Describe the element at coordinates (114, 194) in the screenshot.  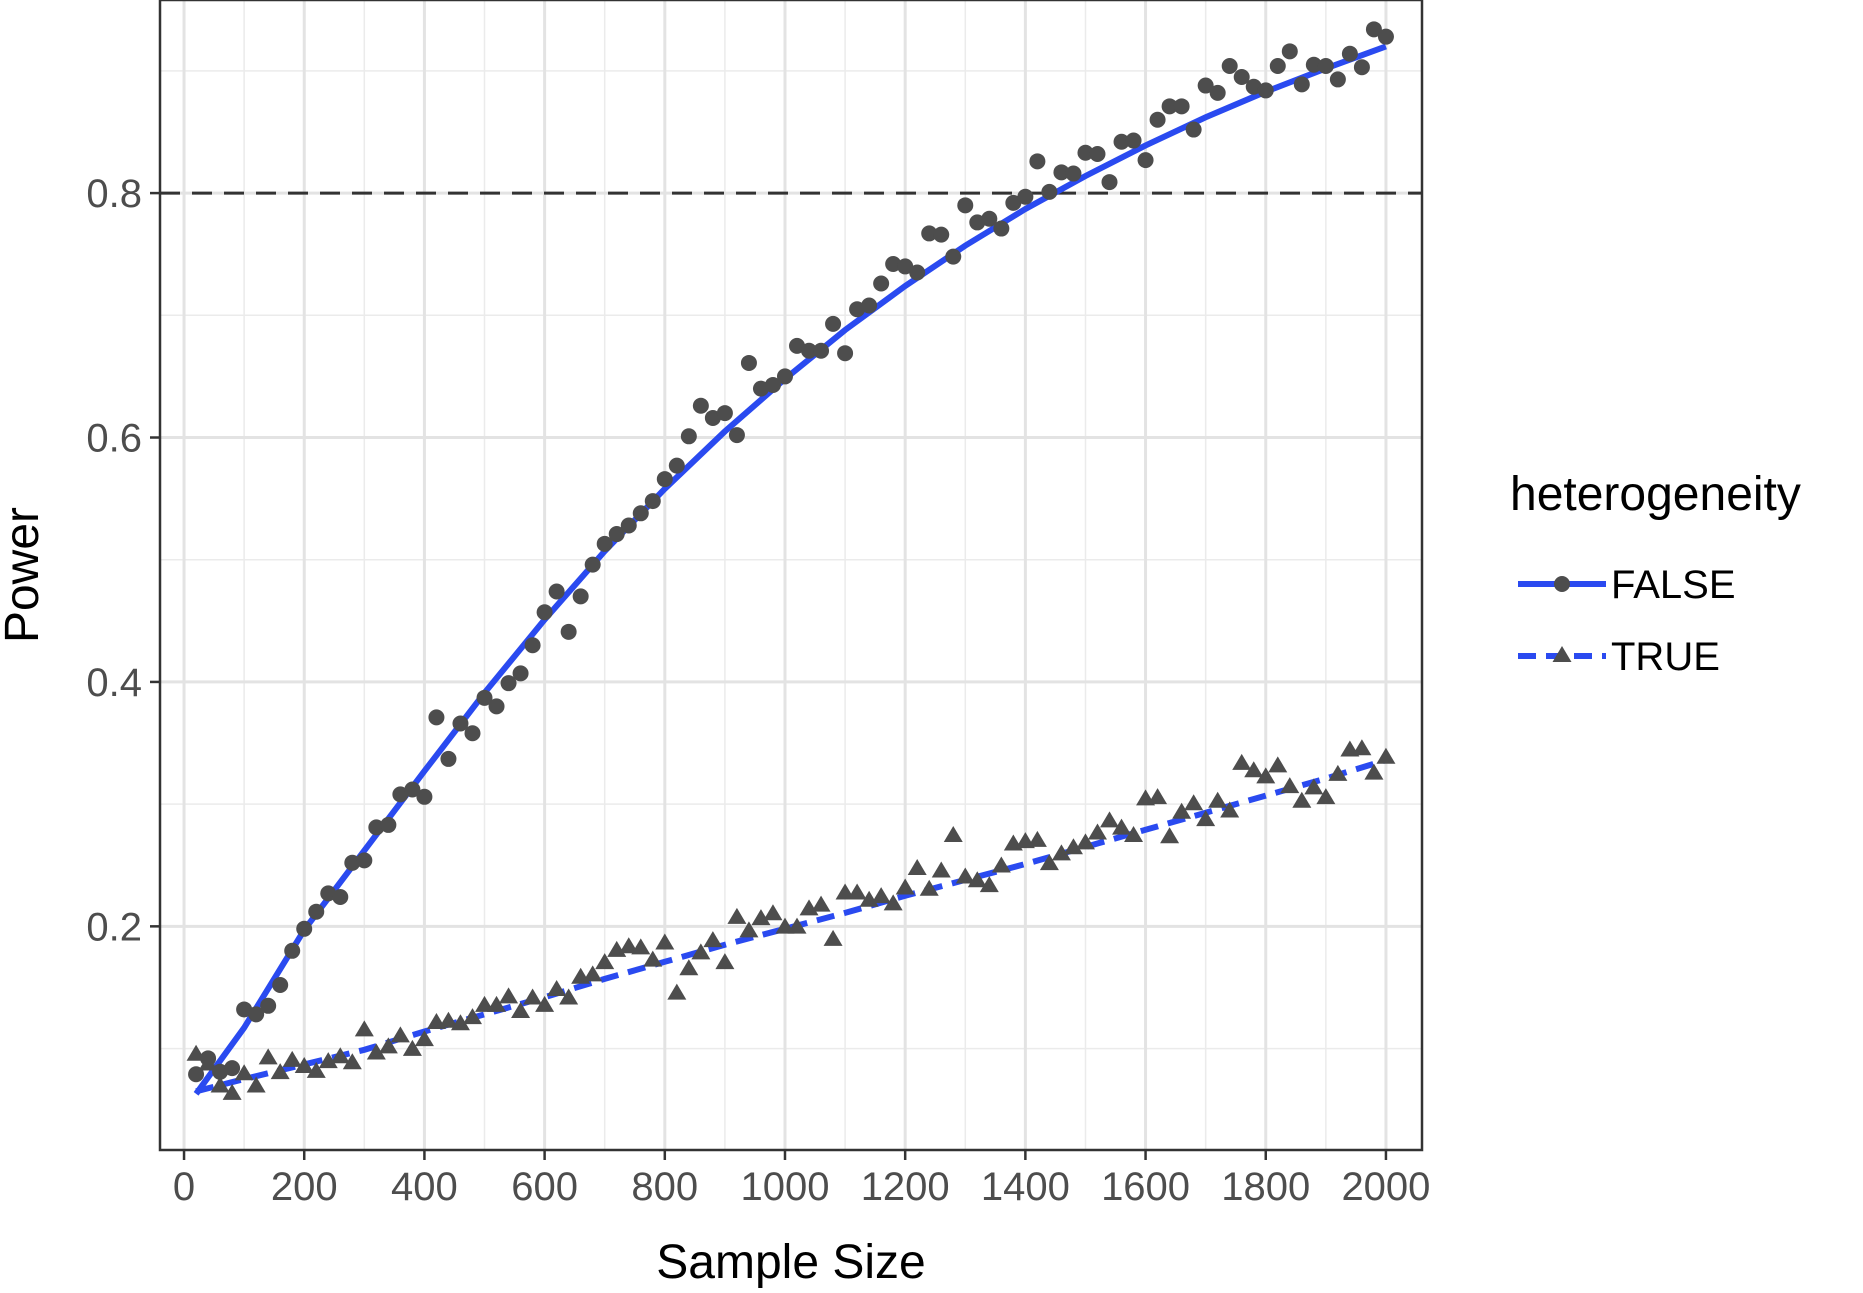
I see `y-tick-label: 0.8` at that location.